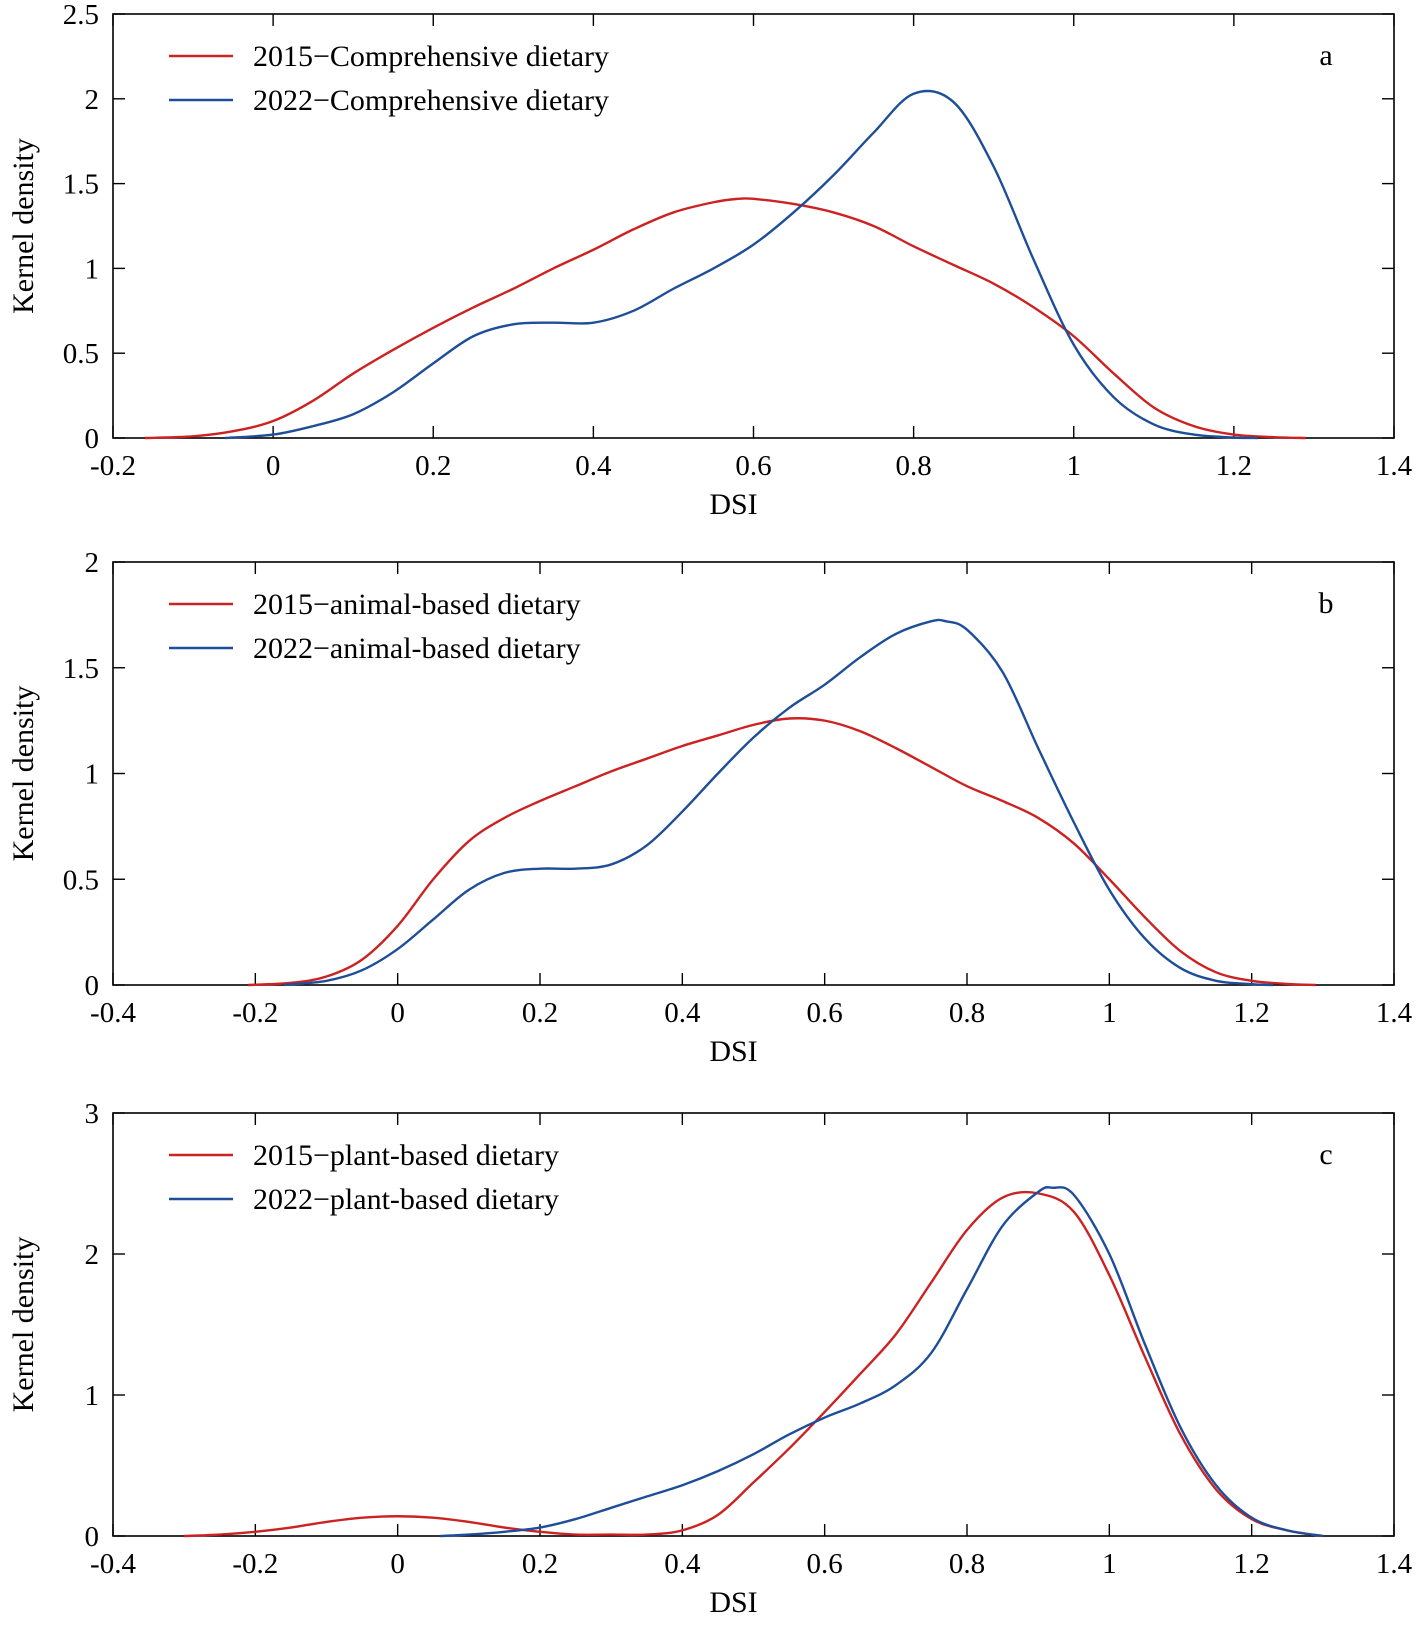 This screenshot has height=1631, width=1418. I want to click on panel-letter: b, so click(1326, 603).